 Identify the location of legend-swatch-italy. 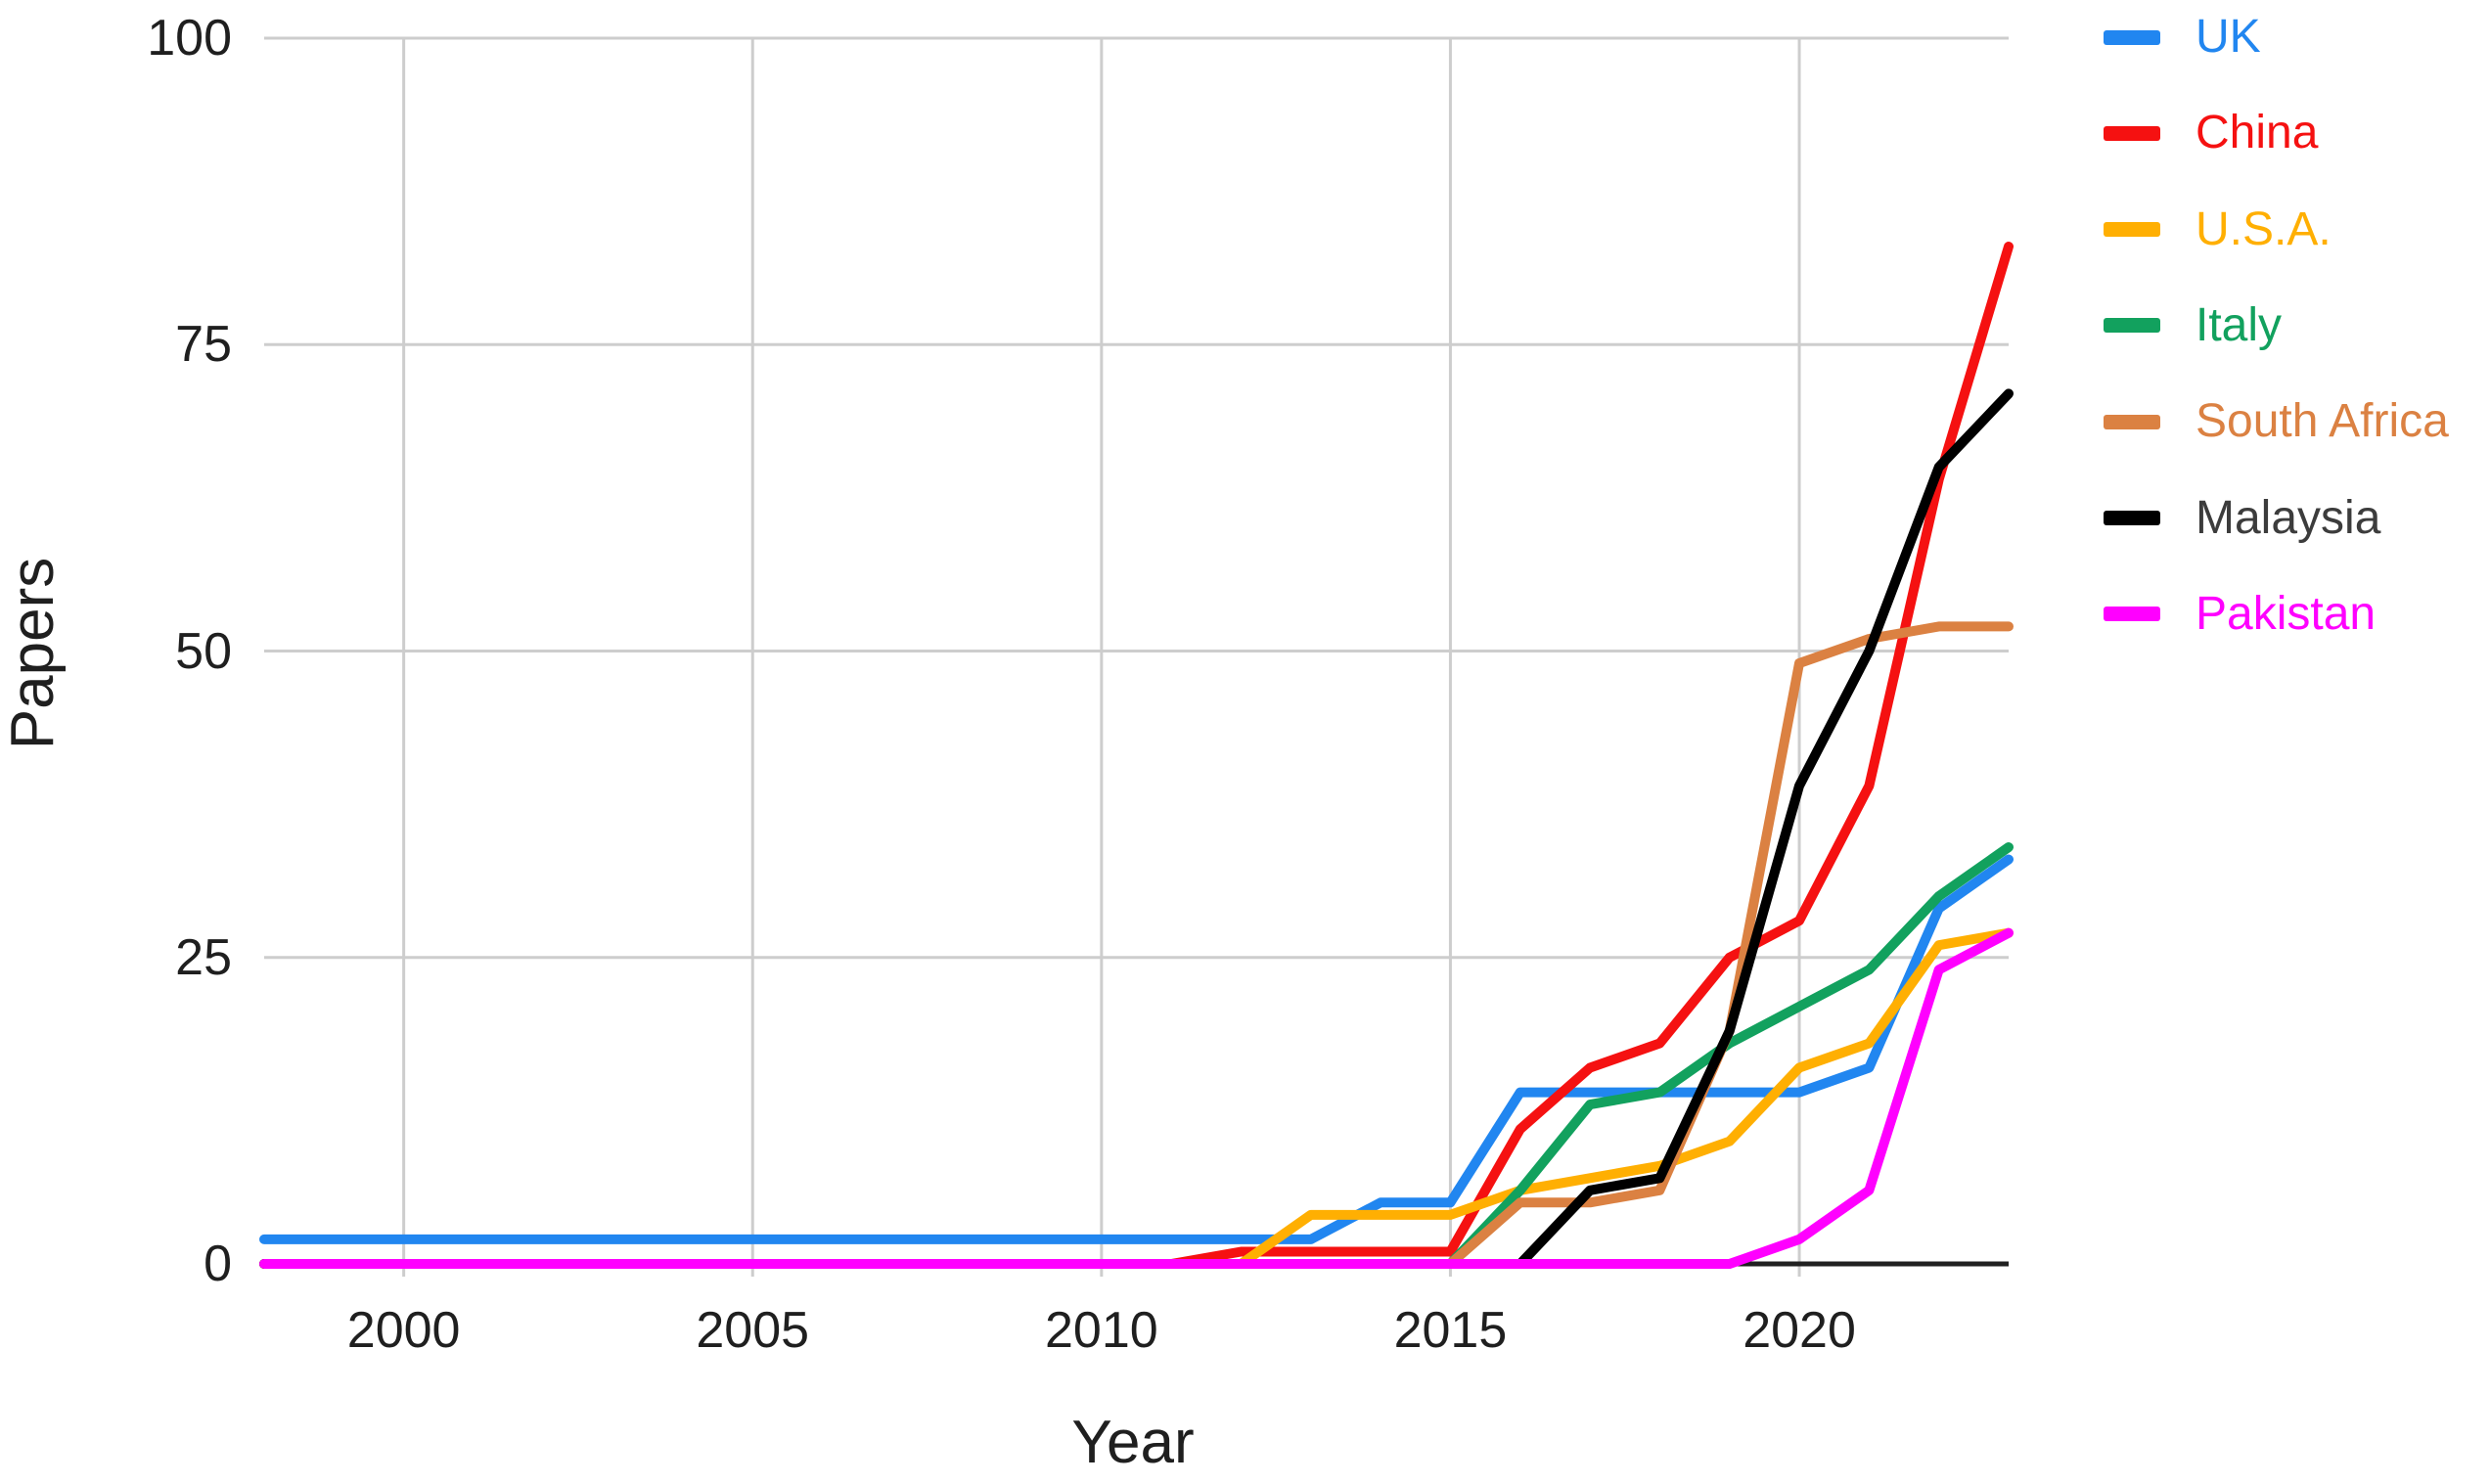
(2132, 326).